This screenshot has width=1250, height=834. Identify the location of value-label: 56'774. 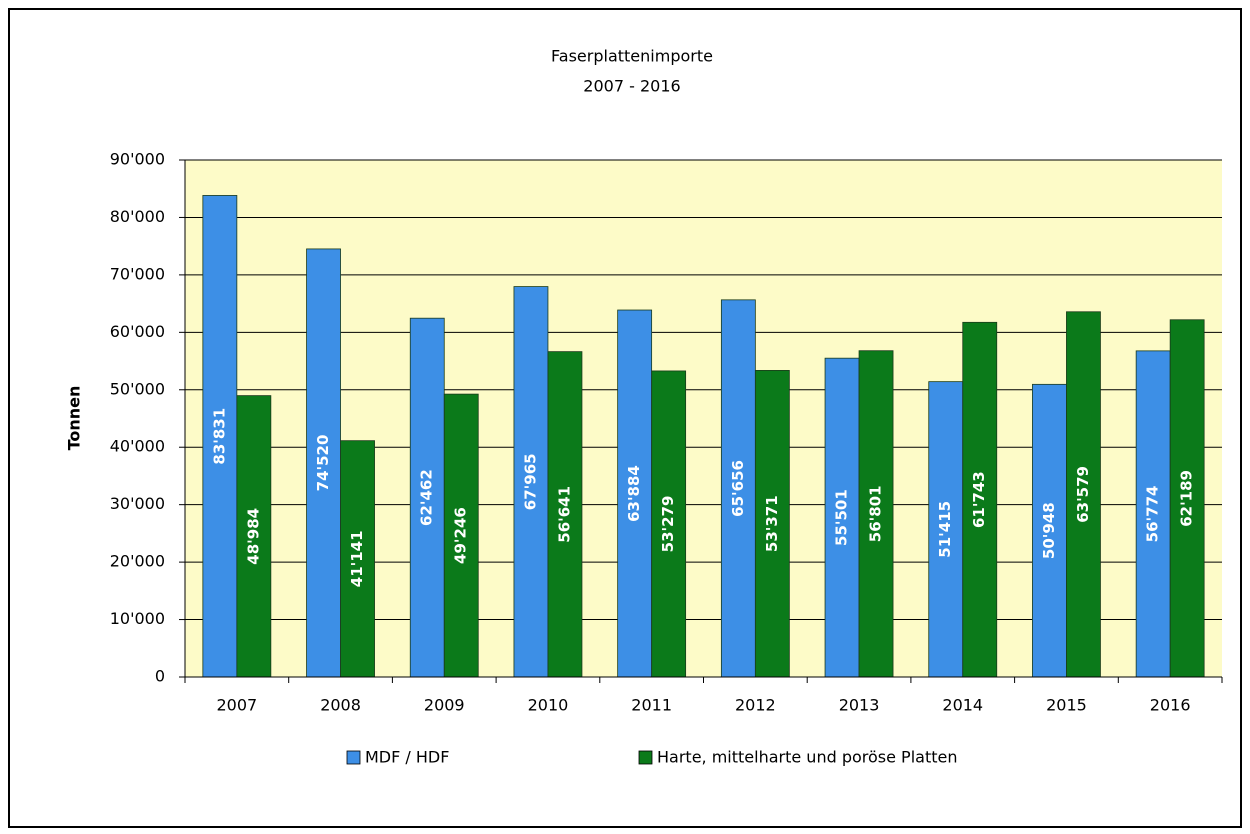
(1153, 514).